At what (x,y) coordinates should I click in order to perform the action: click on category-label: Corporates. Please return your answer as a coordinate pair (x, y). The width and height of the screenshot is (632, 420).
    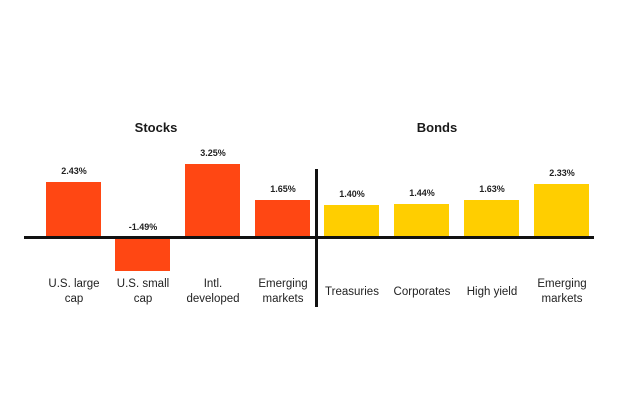
    Looking at the image, I should click on (422, 292).